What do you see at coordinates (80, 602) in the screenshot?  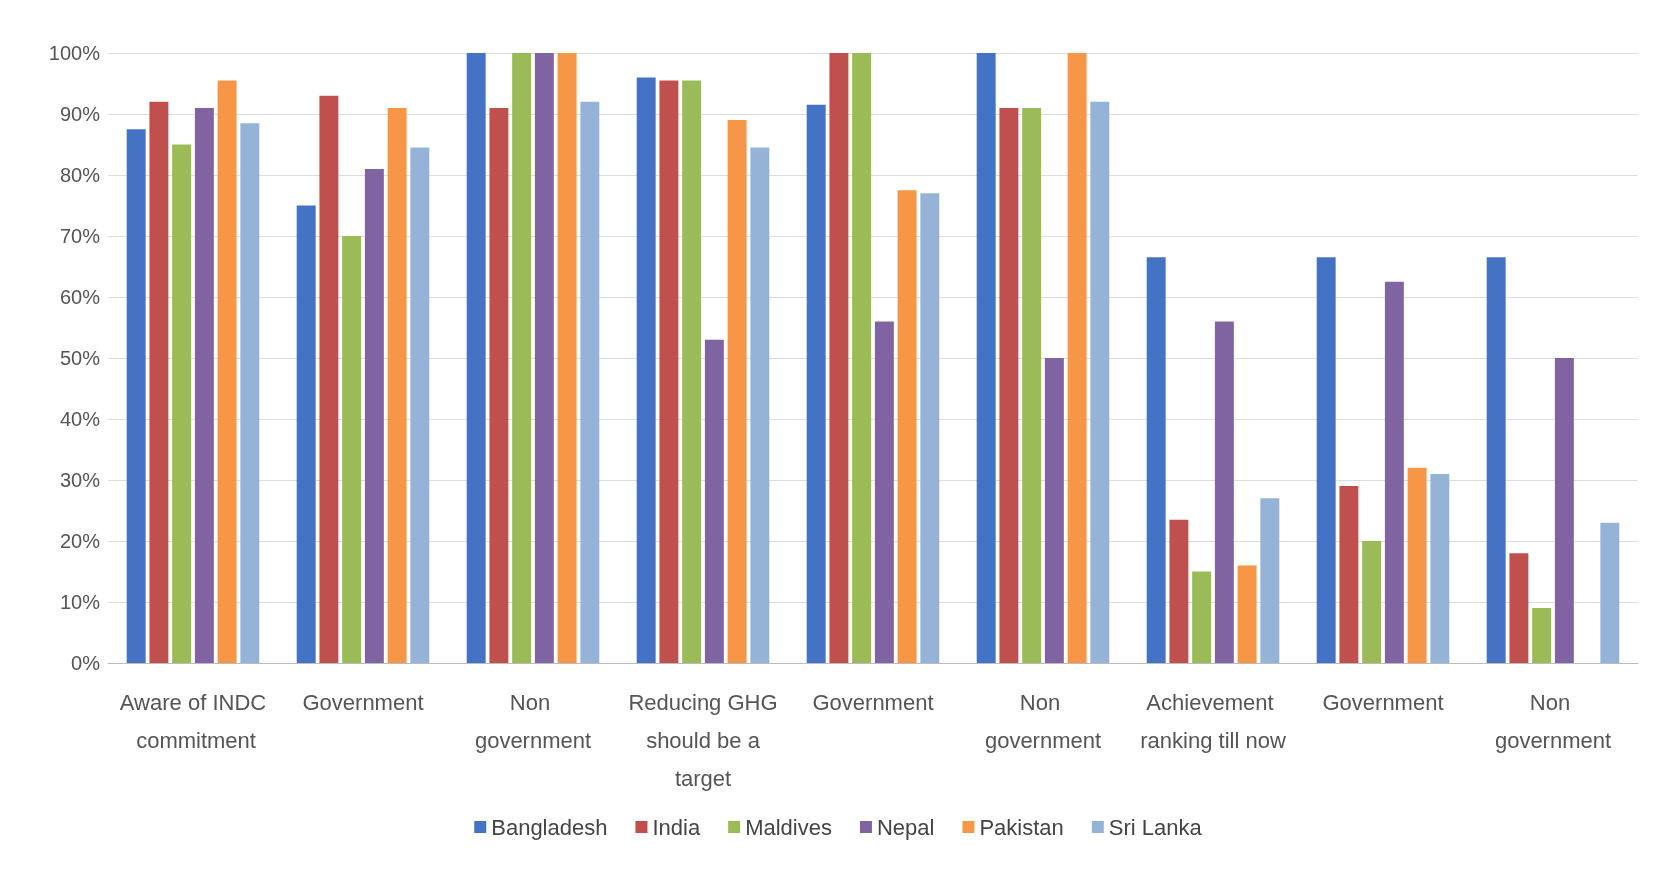 I see `y-tick-label: 10%` at bounding box center [80, 602].